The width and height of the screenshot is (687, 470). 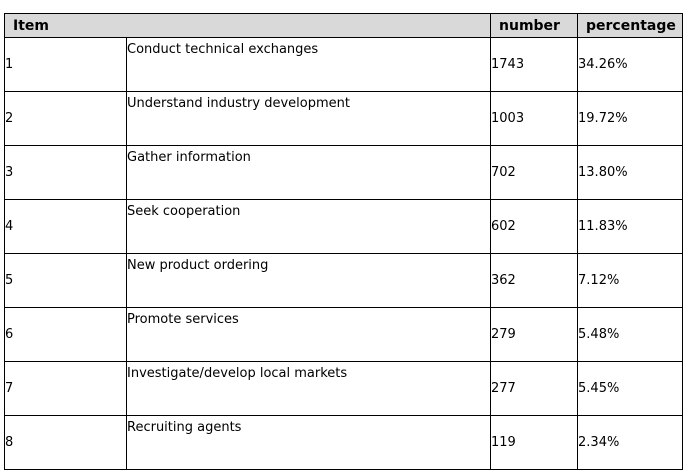 I want to click on header-percentage: percentage, so click(x=630, y=25).